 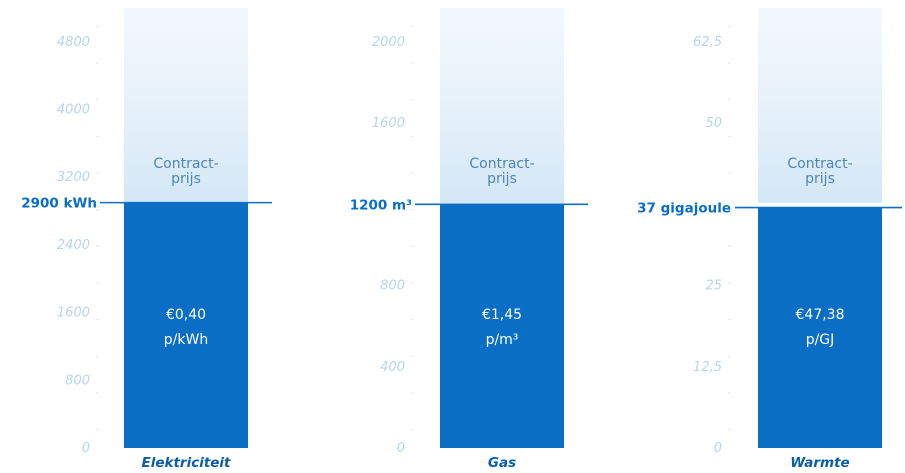 I want to click on tick-label: 4800, so click(x=73, y=42).